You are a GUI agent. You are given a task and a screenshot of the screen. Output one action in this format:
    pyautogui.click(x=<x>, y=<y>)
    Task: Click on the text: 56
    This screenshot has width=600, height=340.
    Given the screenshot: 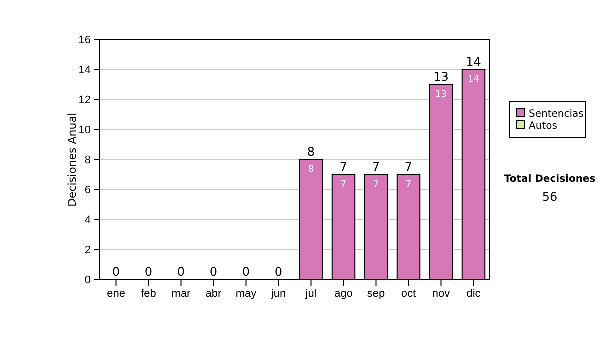 What is the action you would take?
    pyautogui.click(x=550, y=197)
    